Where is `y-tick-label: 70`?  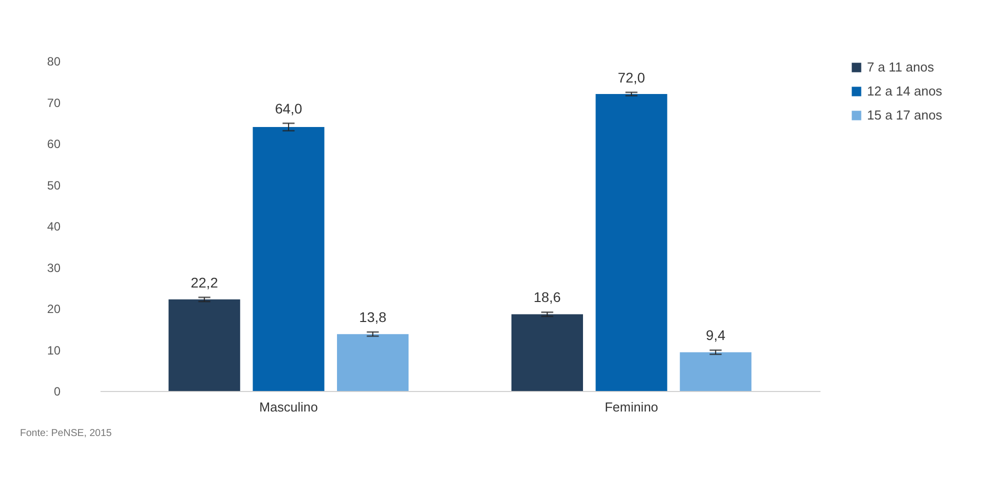 y-tick-label: 70 is located at coordinates (54, 103).